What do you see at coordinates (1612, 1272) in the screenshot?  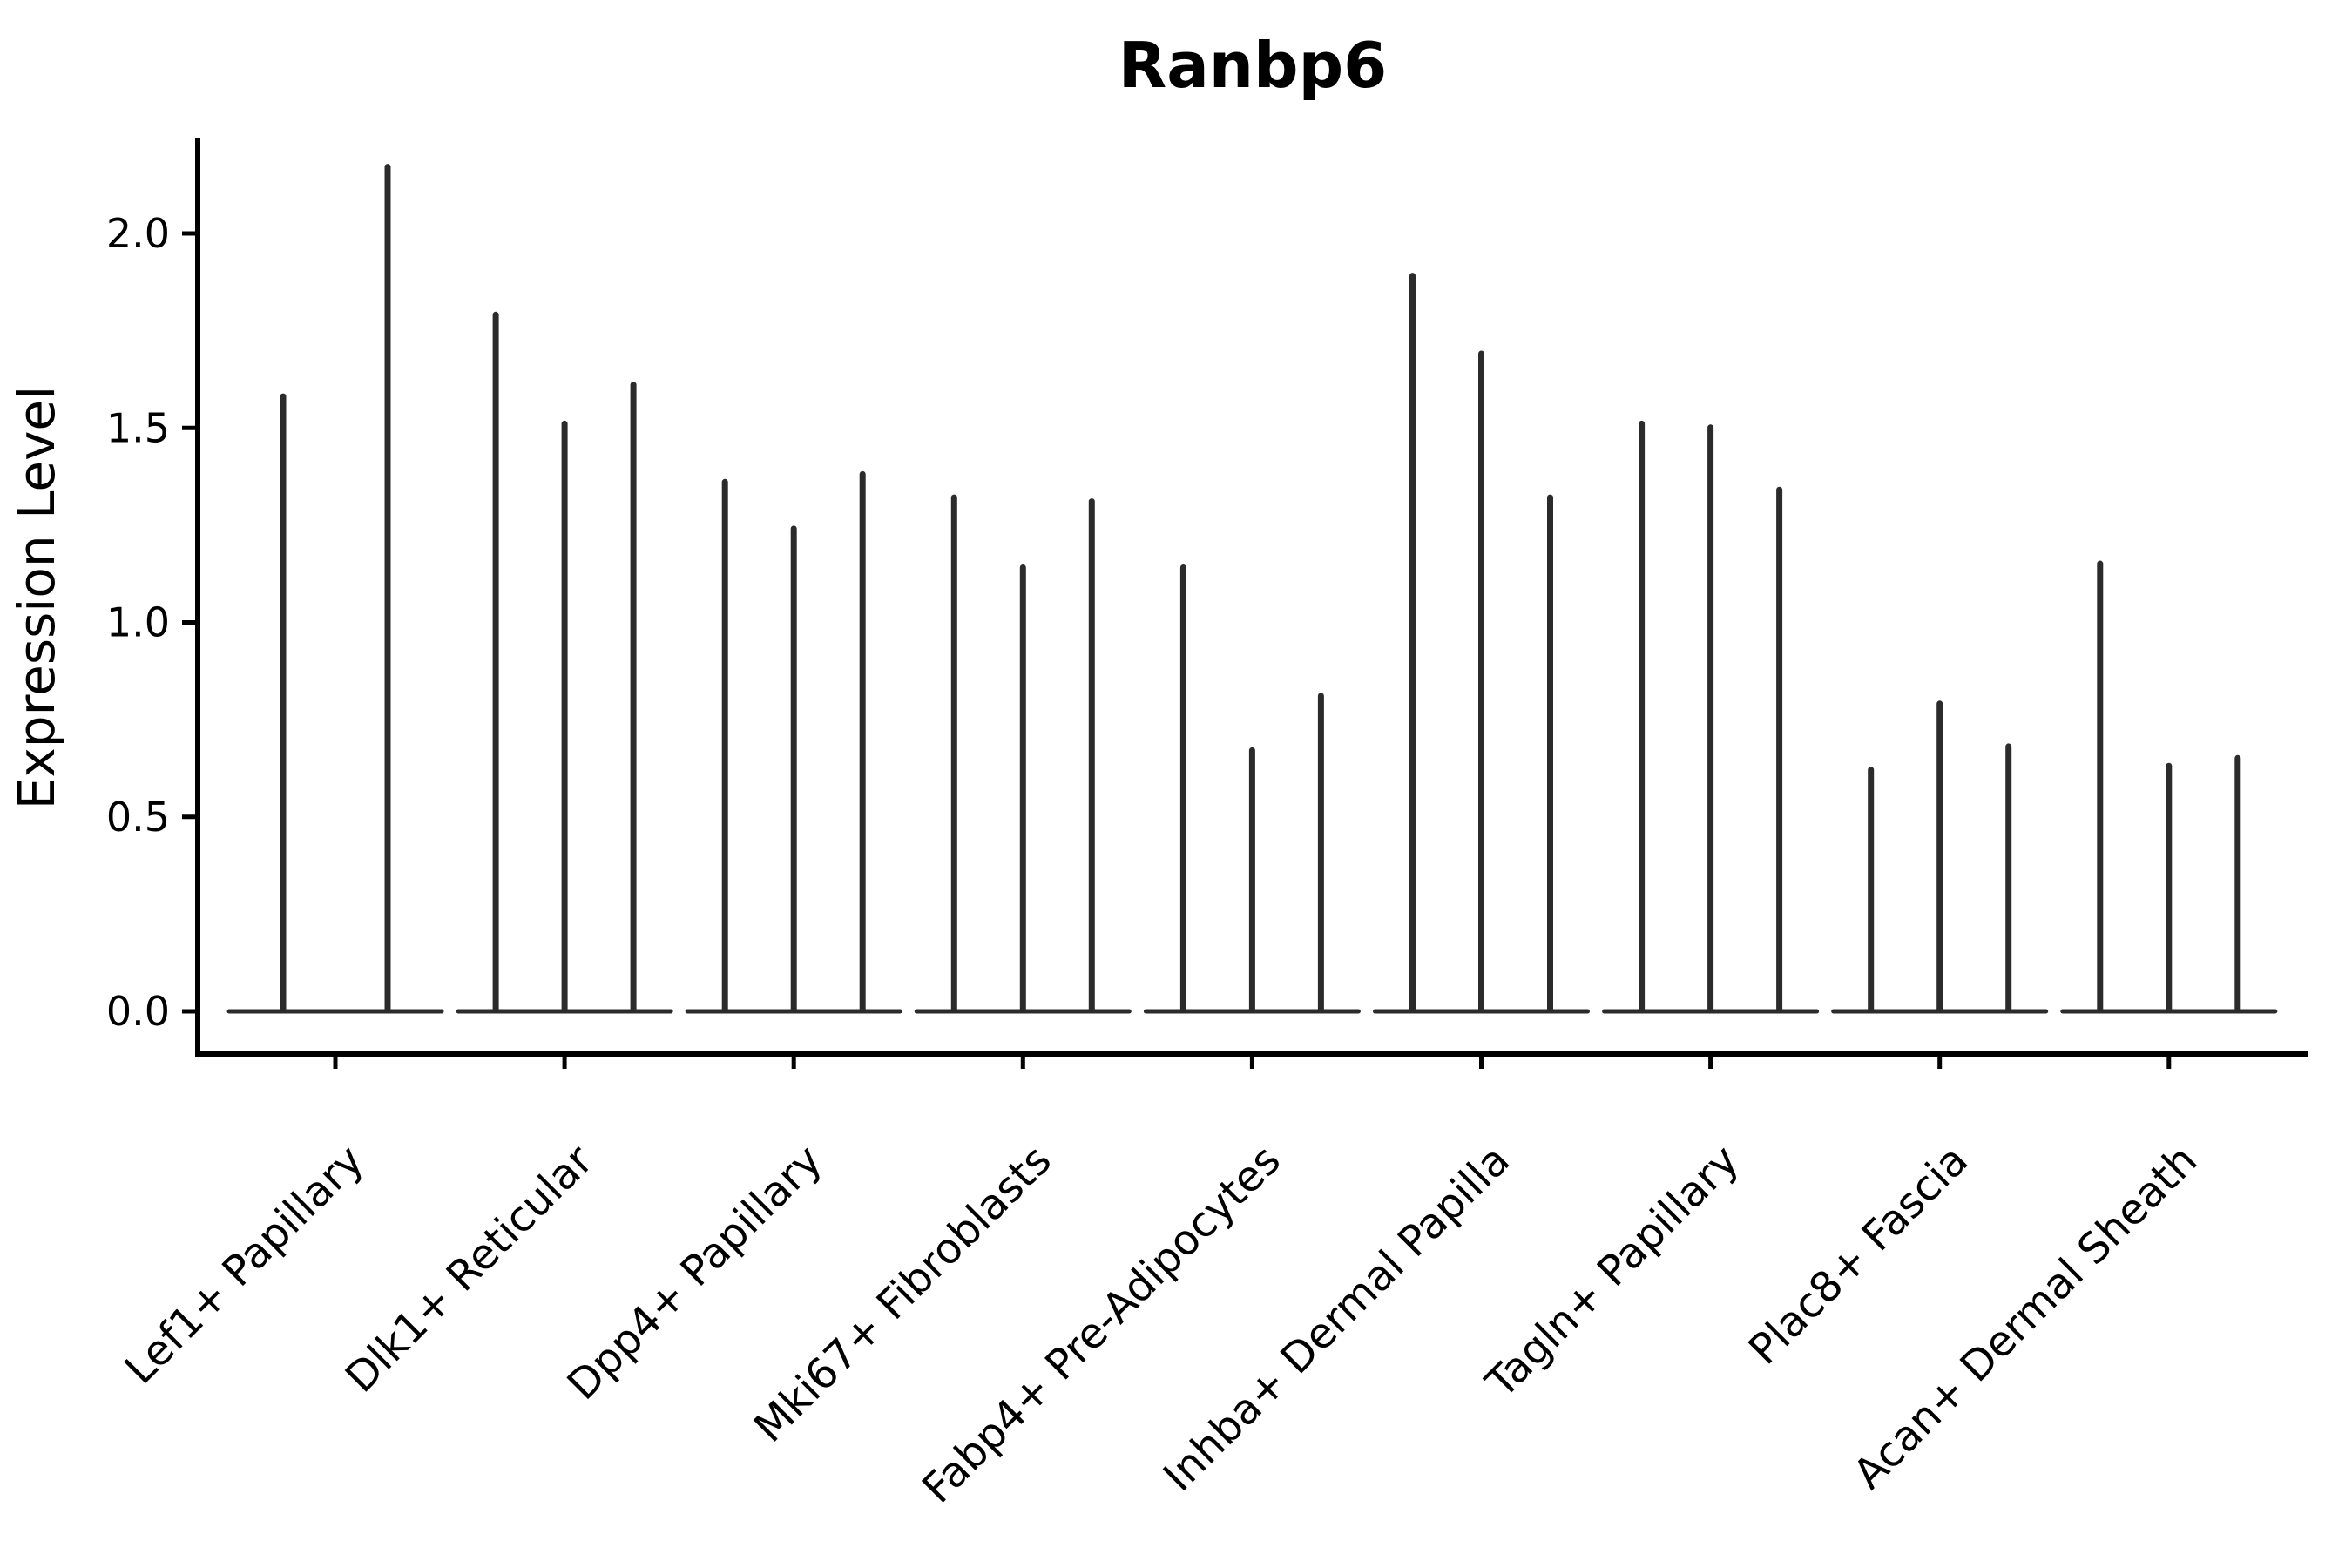 I see `x-tick-label: Tagln+ Papillary` at bounding box center [1612, 1272].